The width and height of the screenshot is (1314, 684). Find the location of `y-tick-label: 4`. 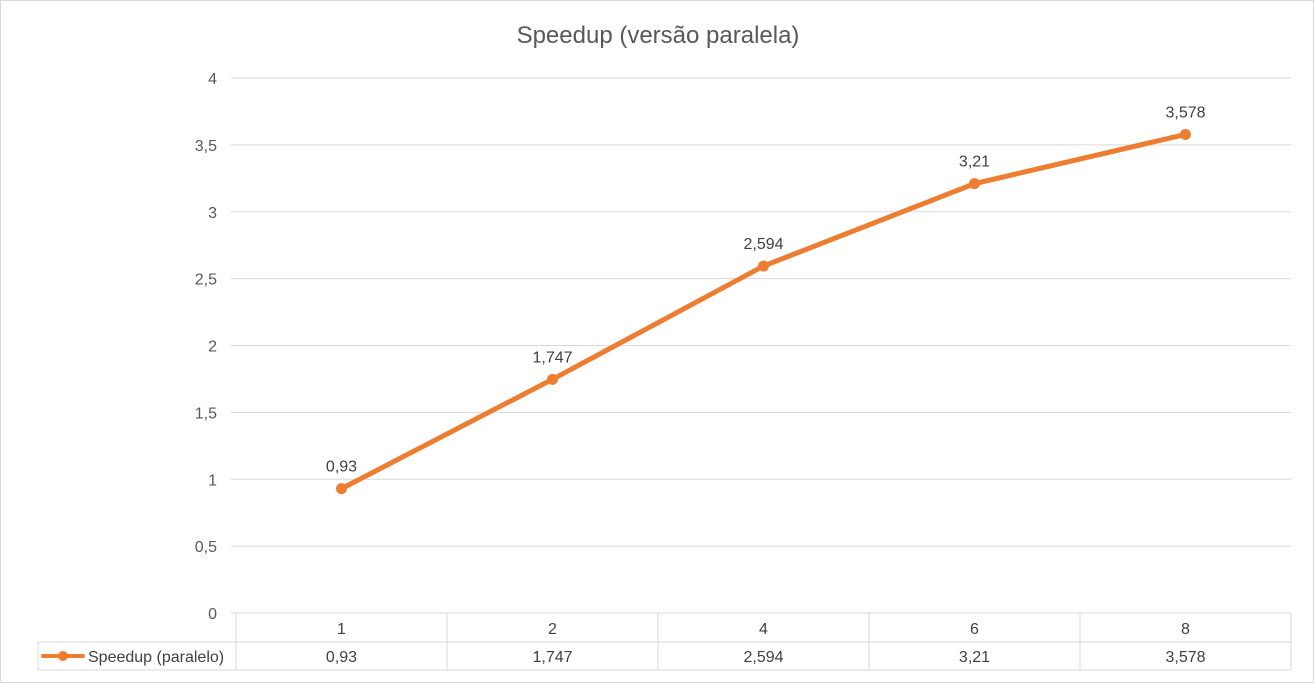

y-tick-label: 4 is located at coordinates (212, 79).